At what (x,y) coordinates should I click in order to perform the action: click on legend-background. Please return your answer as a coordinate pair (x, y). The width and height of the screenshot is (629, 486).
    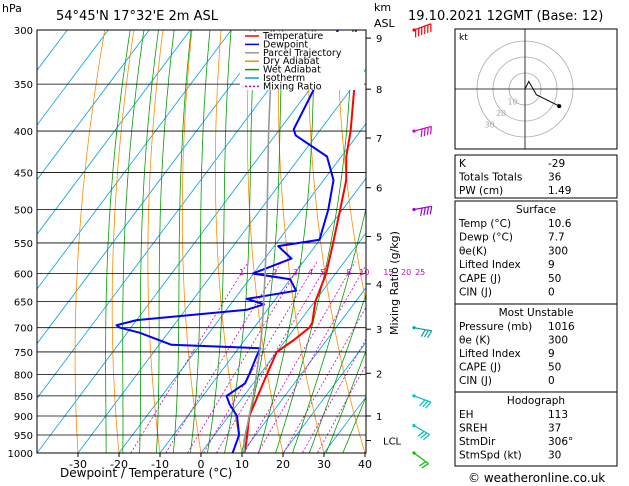
    Looking at the image, I should click on (302, 61).